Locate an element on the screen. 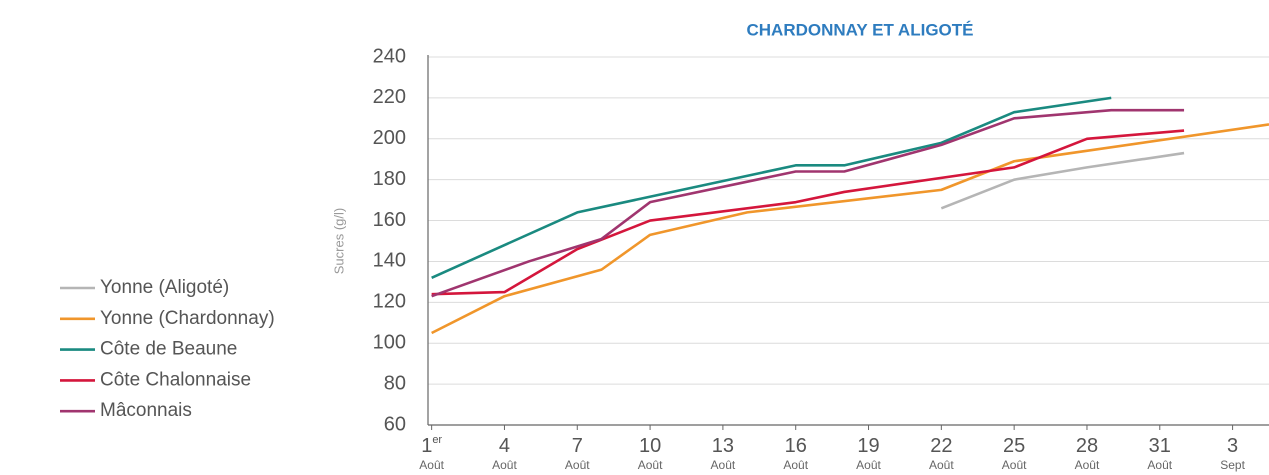 This screenshot has height=475, width=1269. x-tick-number: 28 is located at coordinates (1087, 446).